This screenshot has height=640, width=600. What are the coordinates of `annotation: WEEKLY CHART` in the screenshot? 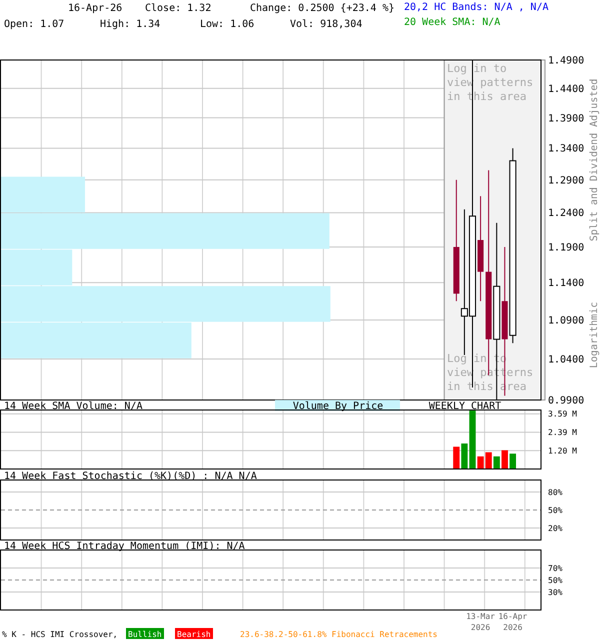 It's located at (465, 406).